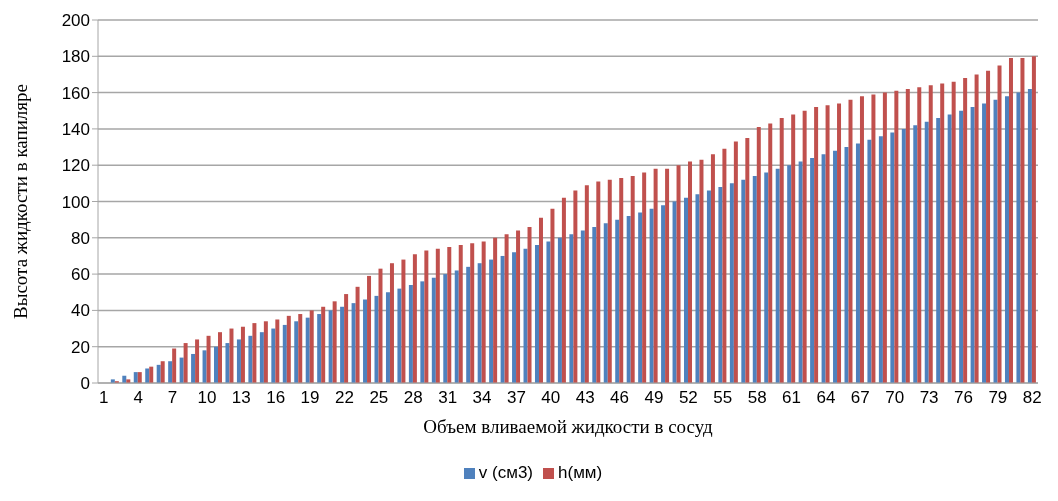 The width and height of the screenshot is (1058, 501). What do you see at coordinates (998, 398) in the screenshot?
I see `x-tick-label: 79` at bounding box center [998, 398].